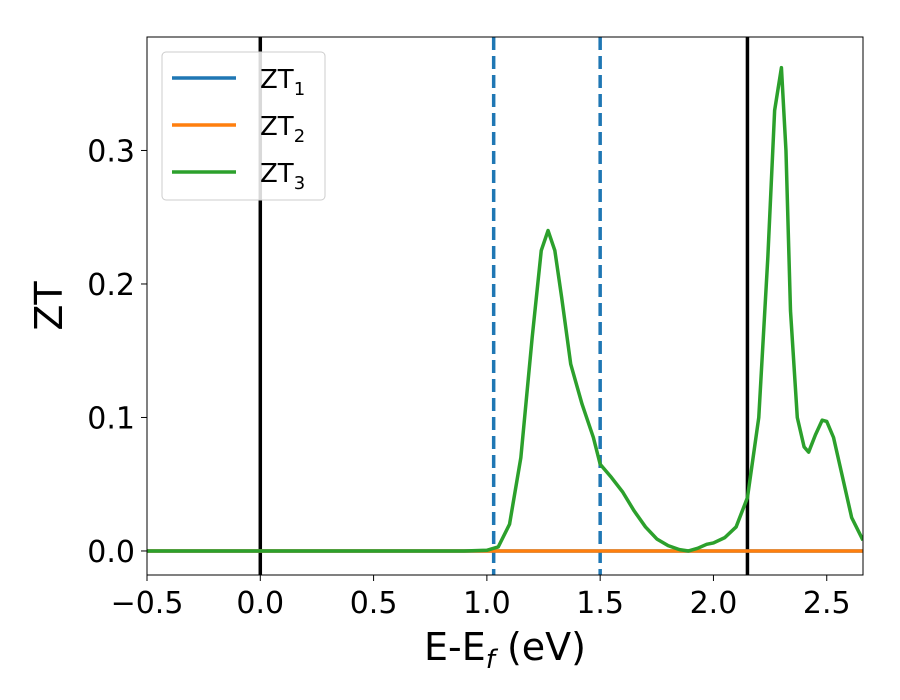 This screenshot has height=700, width=900. What do you see at coordinates (487, 603) in the screenshot?
I see `x-tick-label: 1.0` at bounding box center [487, 603].